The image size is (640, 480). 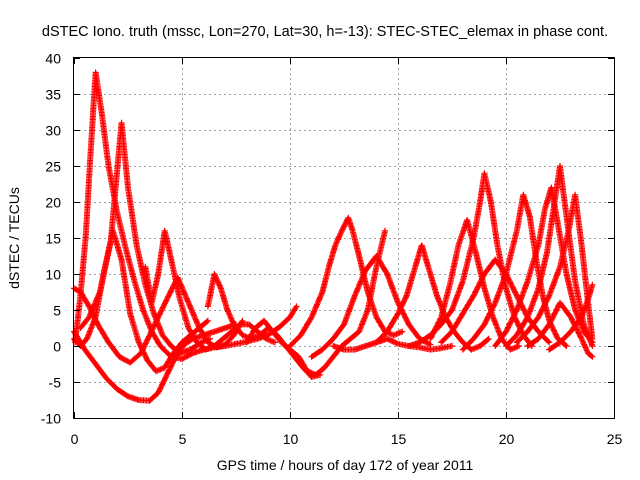 What do you see at coordinates (75, 439) in the screenshot?
I see `x-tick-label: 0` at bounding box center [75, 439].